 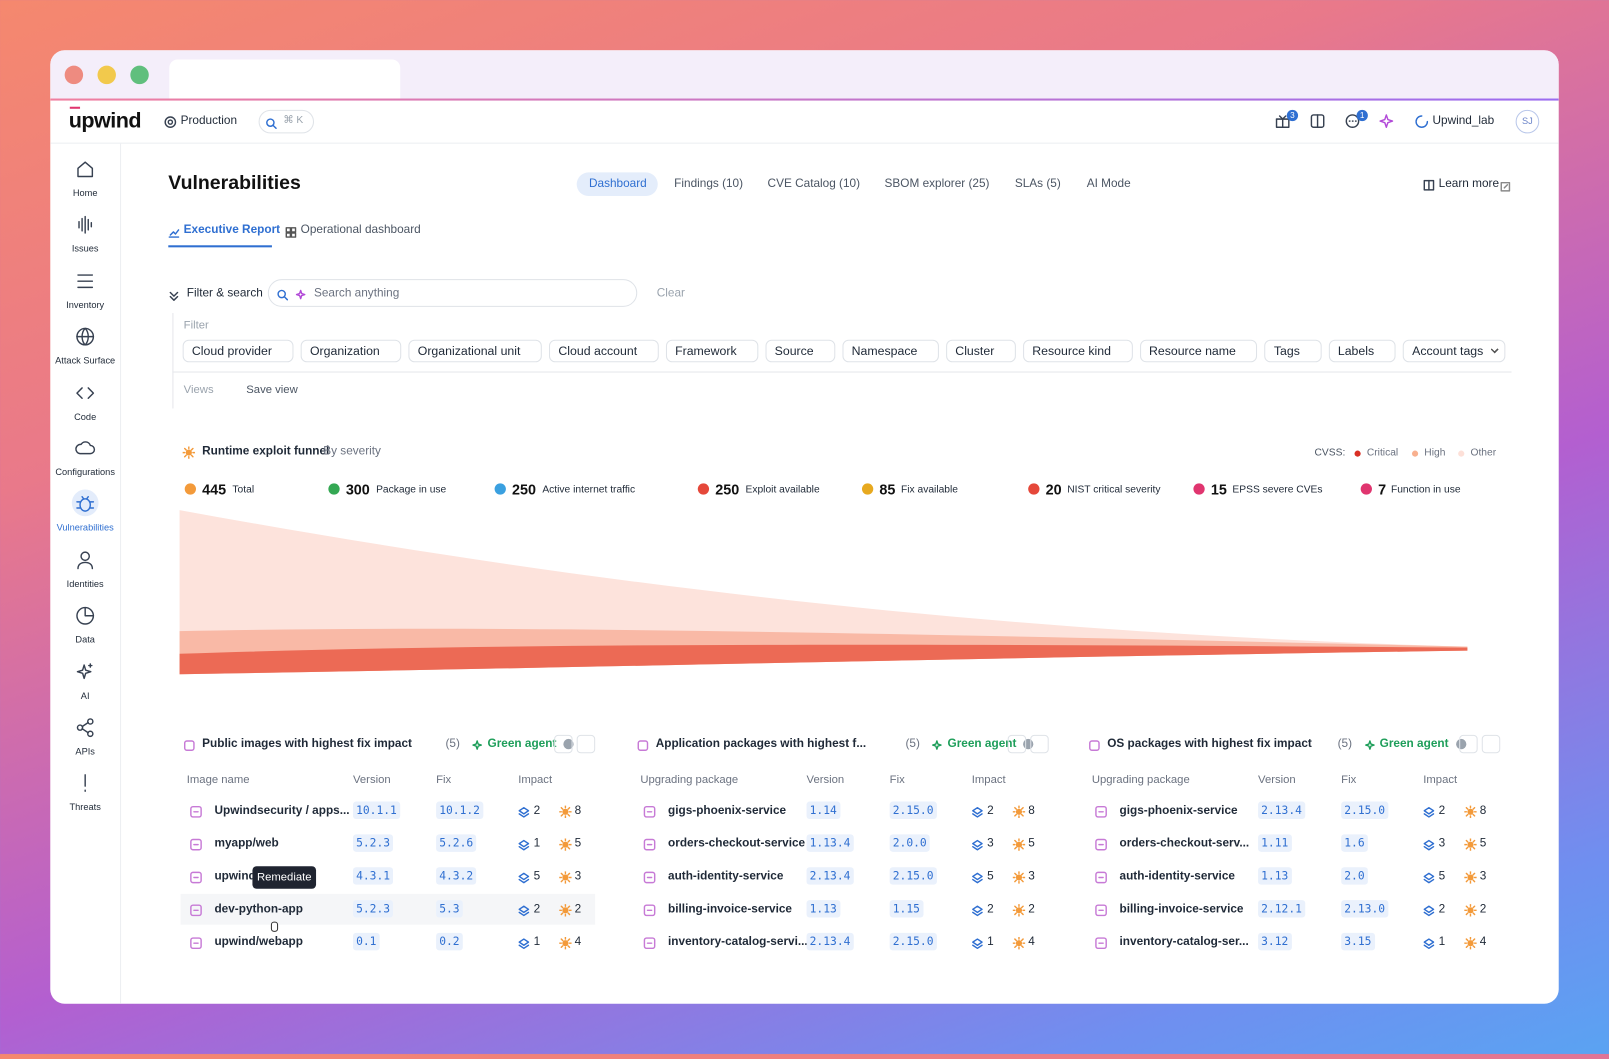 What do you see at coordinates (1362, 351) in the screenshot?
I see `filter-chip: Labels` at bounding box center [1362, 351].